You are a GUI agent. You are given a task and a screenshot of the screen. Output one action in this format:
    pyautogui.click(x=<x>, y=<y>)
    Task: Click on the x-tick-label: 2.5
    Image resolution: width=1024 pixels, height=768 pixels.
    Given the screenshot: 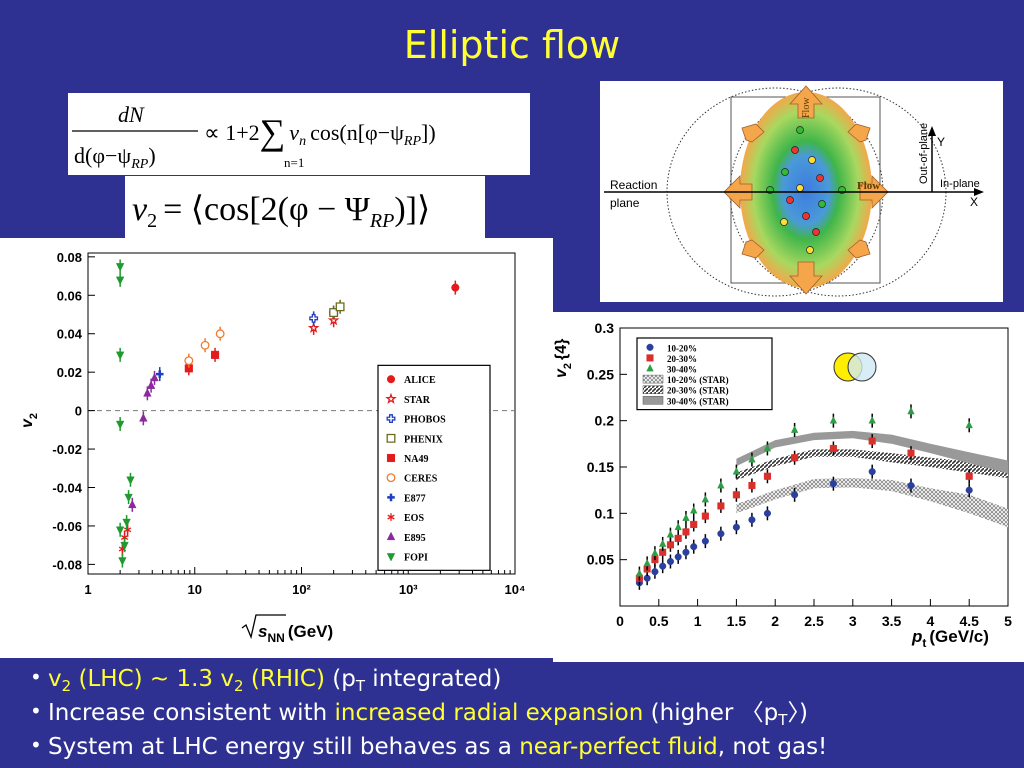 What is the action you would take?
    pyautogui.click(x=814, y=621)
    